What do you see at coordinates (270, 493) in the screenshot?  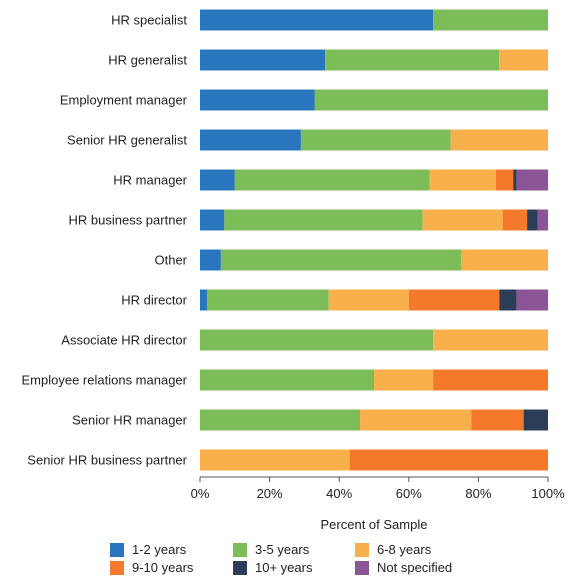 I see `x-tick-label: 20%` at bounding box center [270, 493].